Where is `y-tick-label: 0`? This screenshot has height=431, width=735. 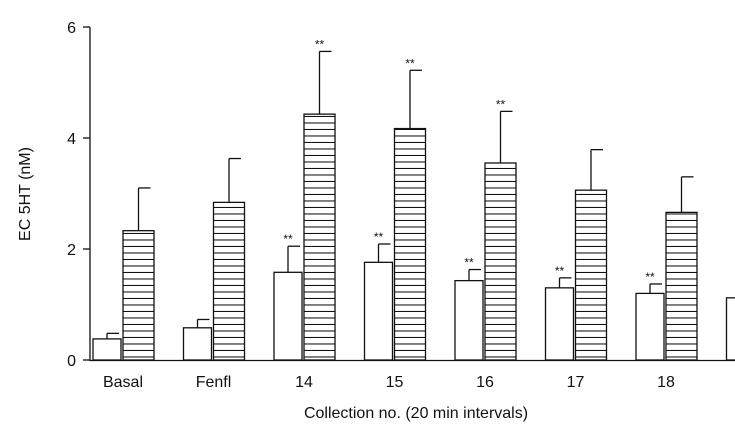 y-tick-label: 0 is located at coordinates (71, 361).